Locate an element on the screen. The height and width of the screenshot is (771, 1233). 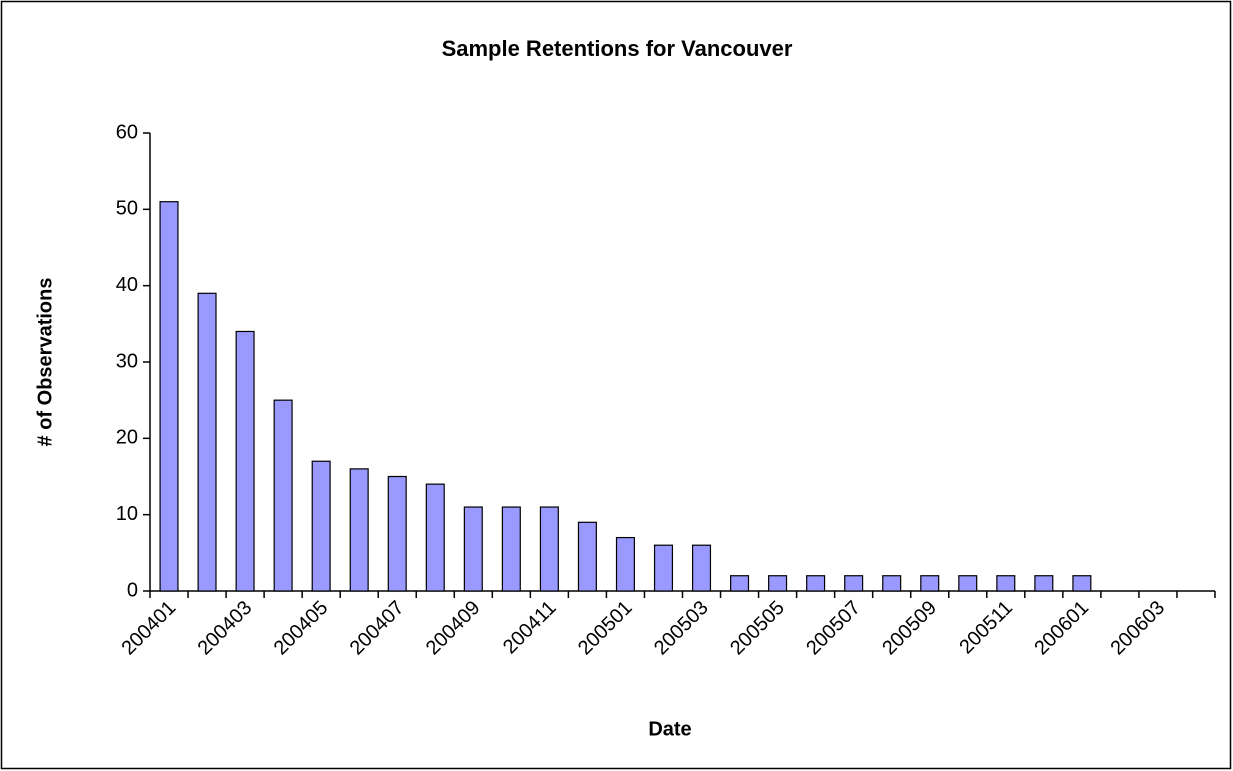
y-tick-label: 40 is located at coordinates (127, 285).